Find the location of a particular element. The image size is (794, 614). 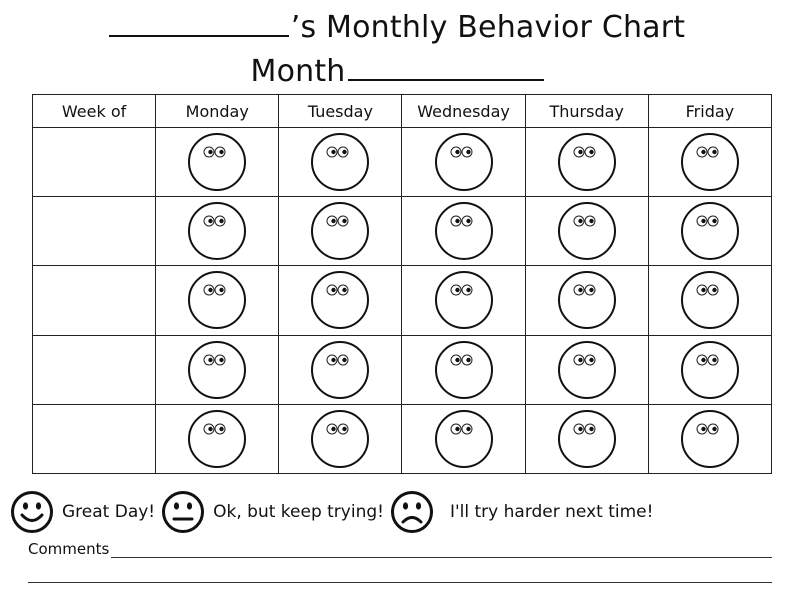

comments-extra-line is located at coordinates (400, 582).